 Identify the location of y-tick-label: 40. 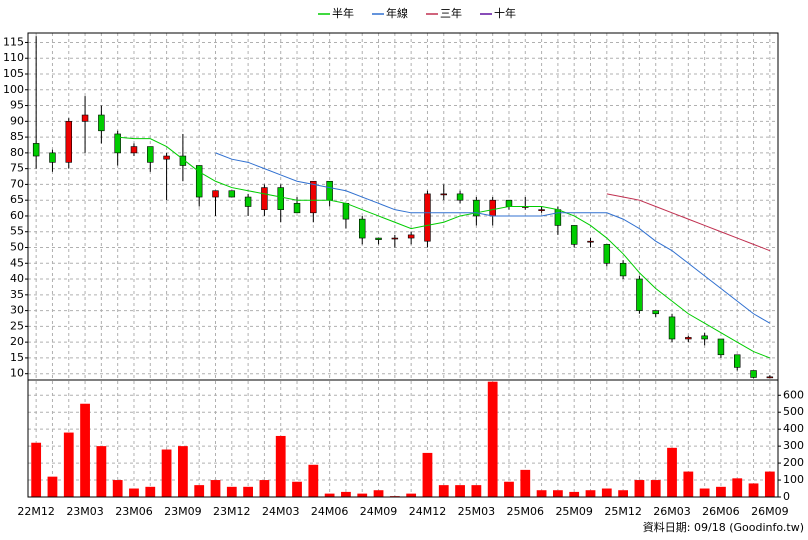
(17, 278).